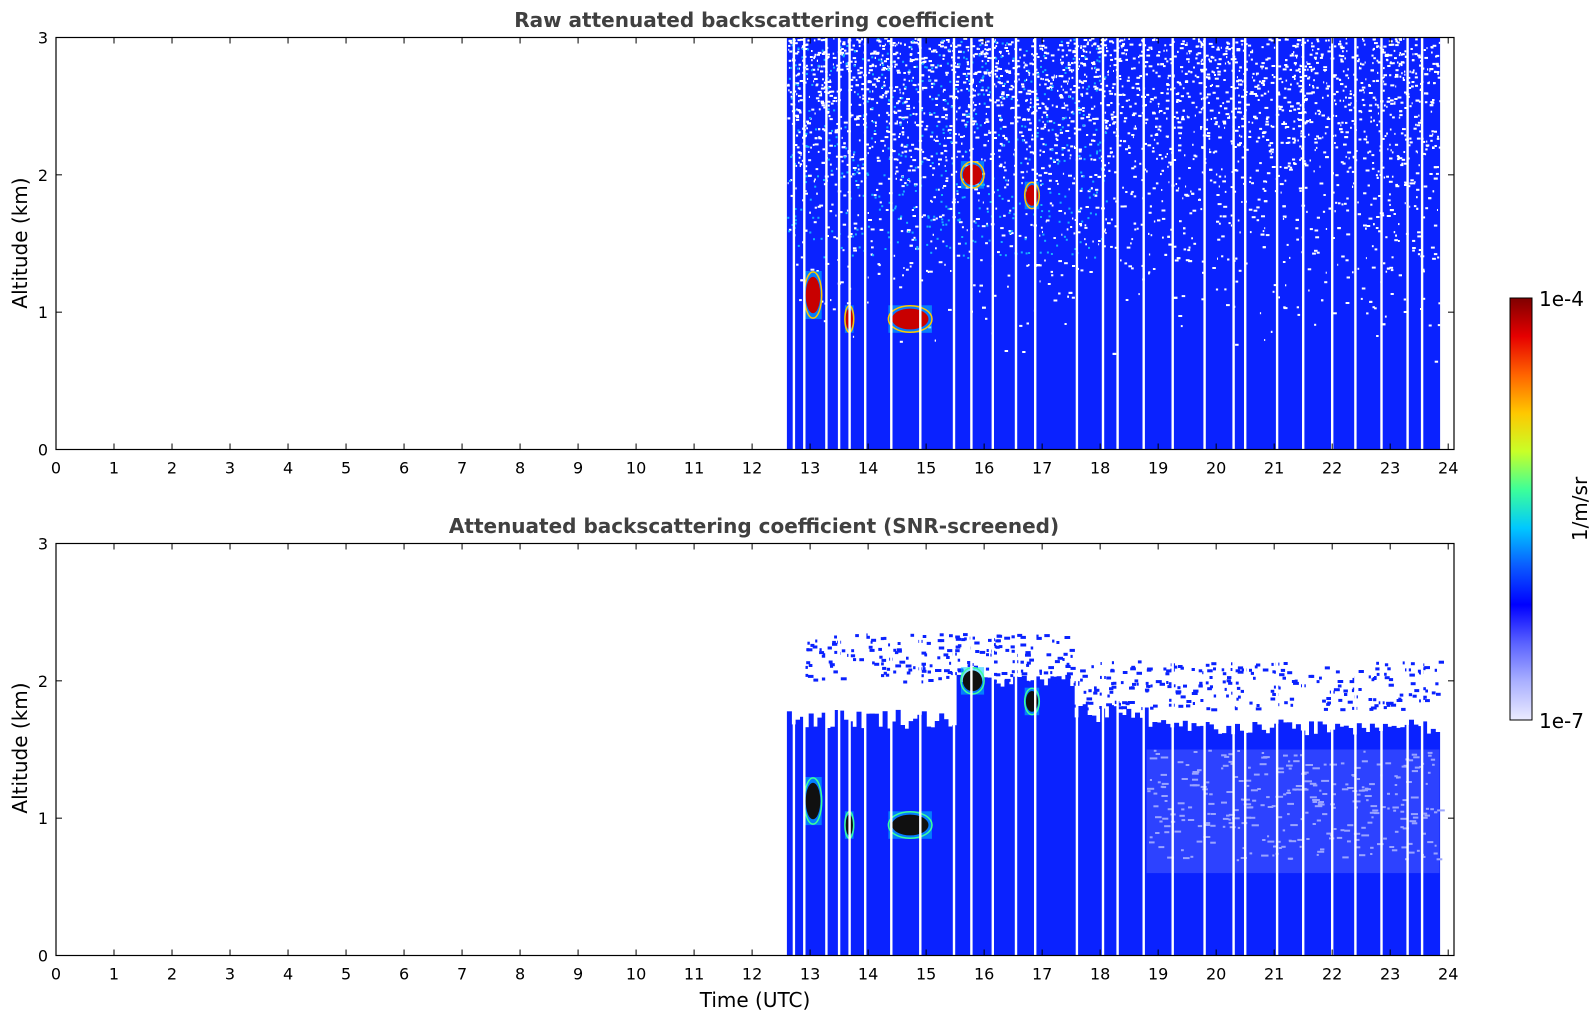 This screenshot has height=1020, width=1595. Describe the element at coordinates (1355, 243) in the screenshot. I see `data-gap` at that location.